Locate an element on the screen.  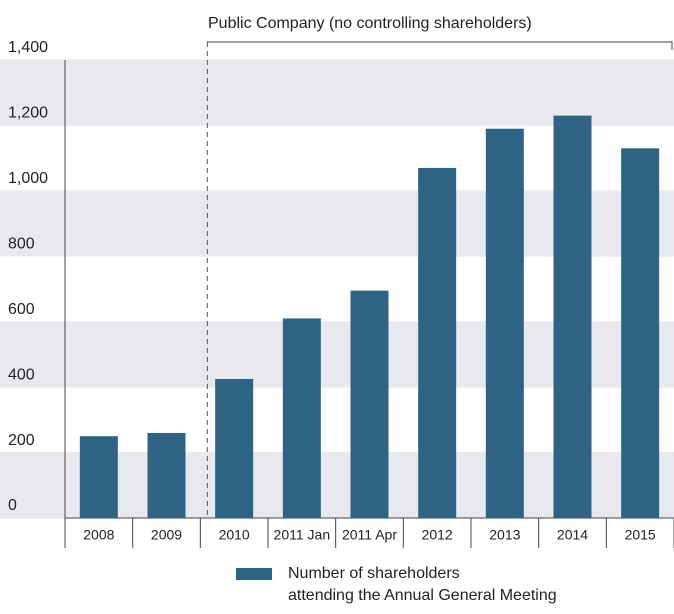
y-tick-label: 400 is located at coordinates (21, 374).